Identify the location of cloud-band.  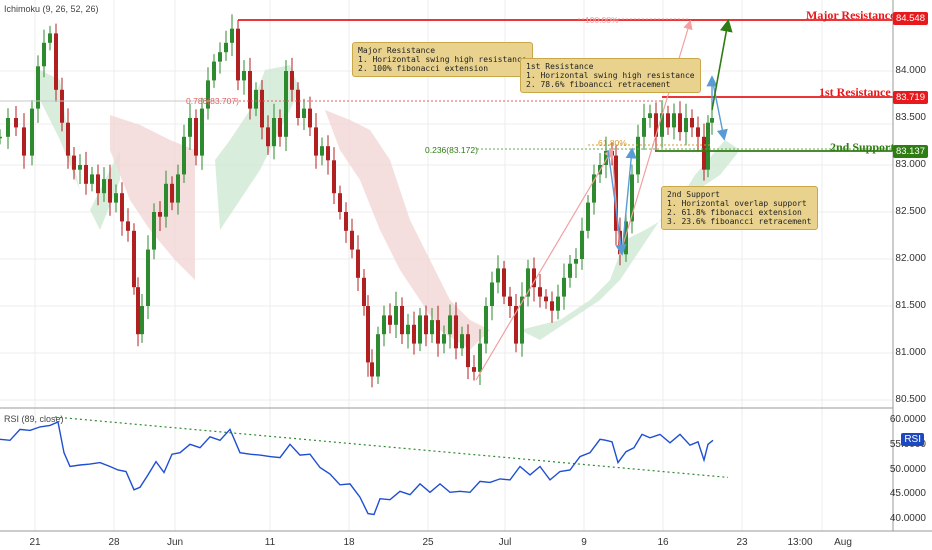
(407, 230).